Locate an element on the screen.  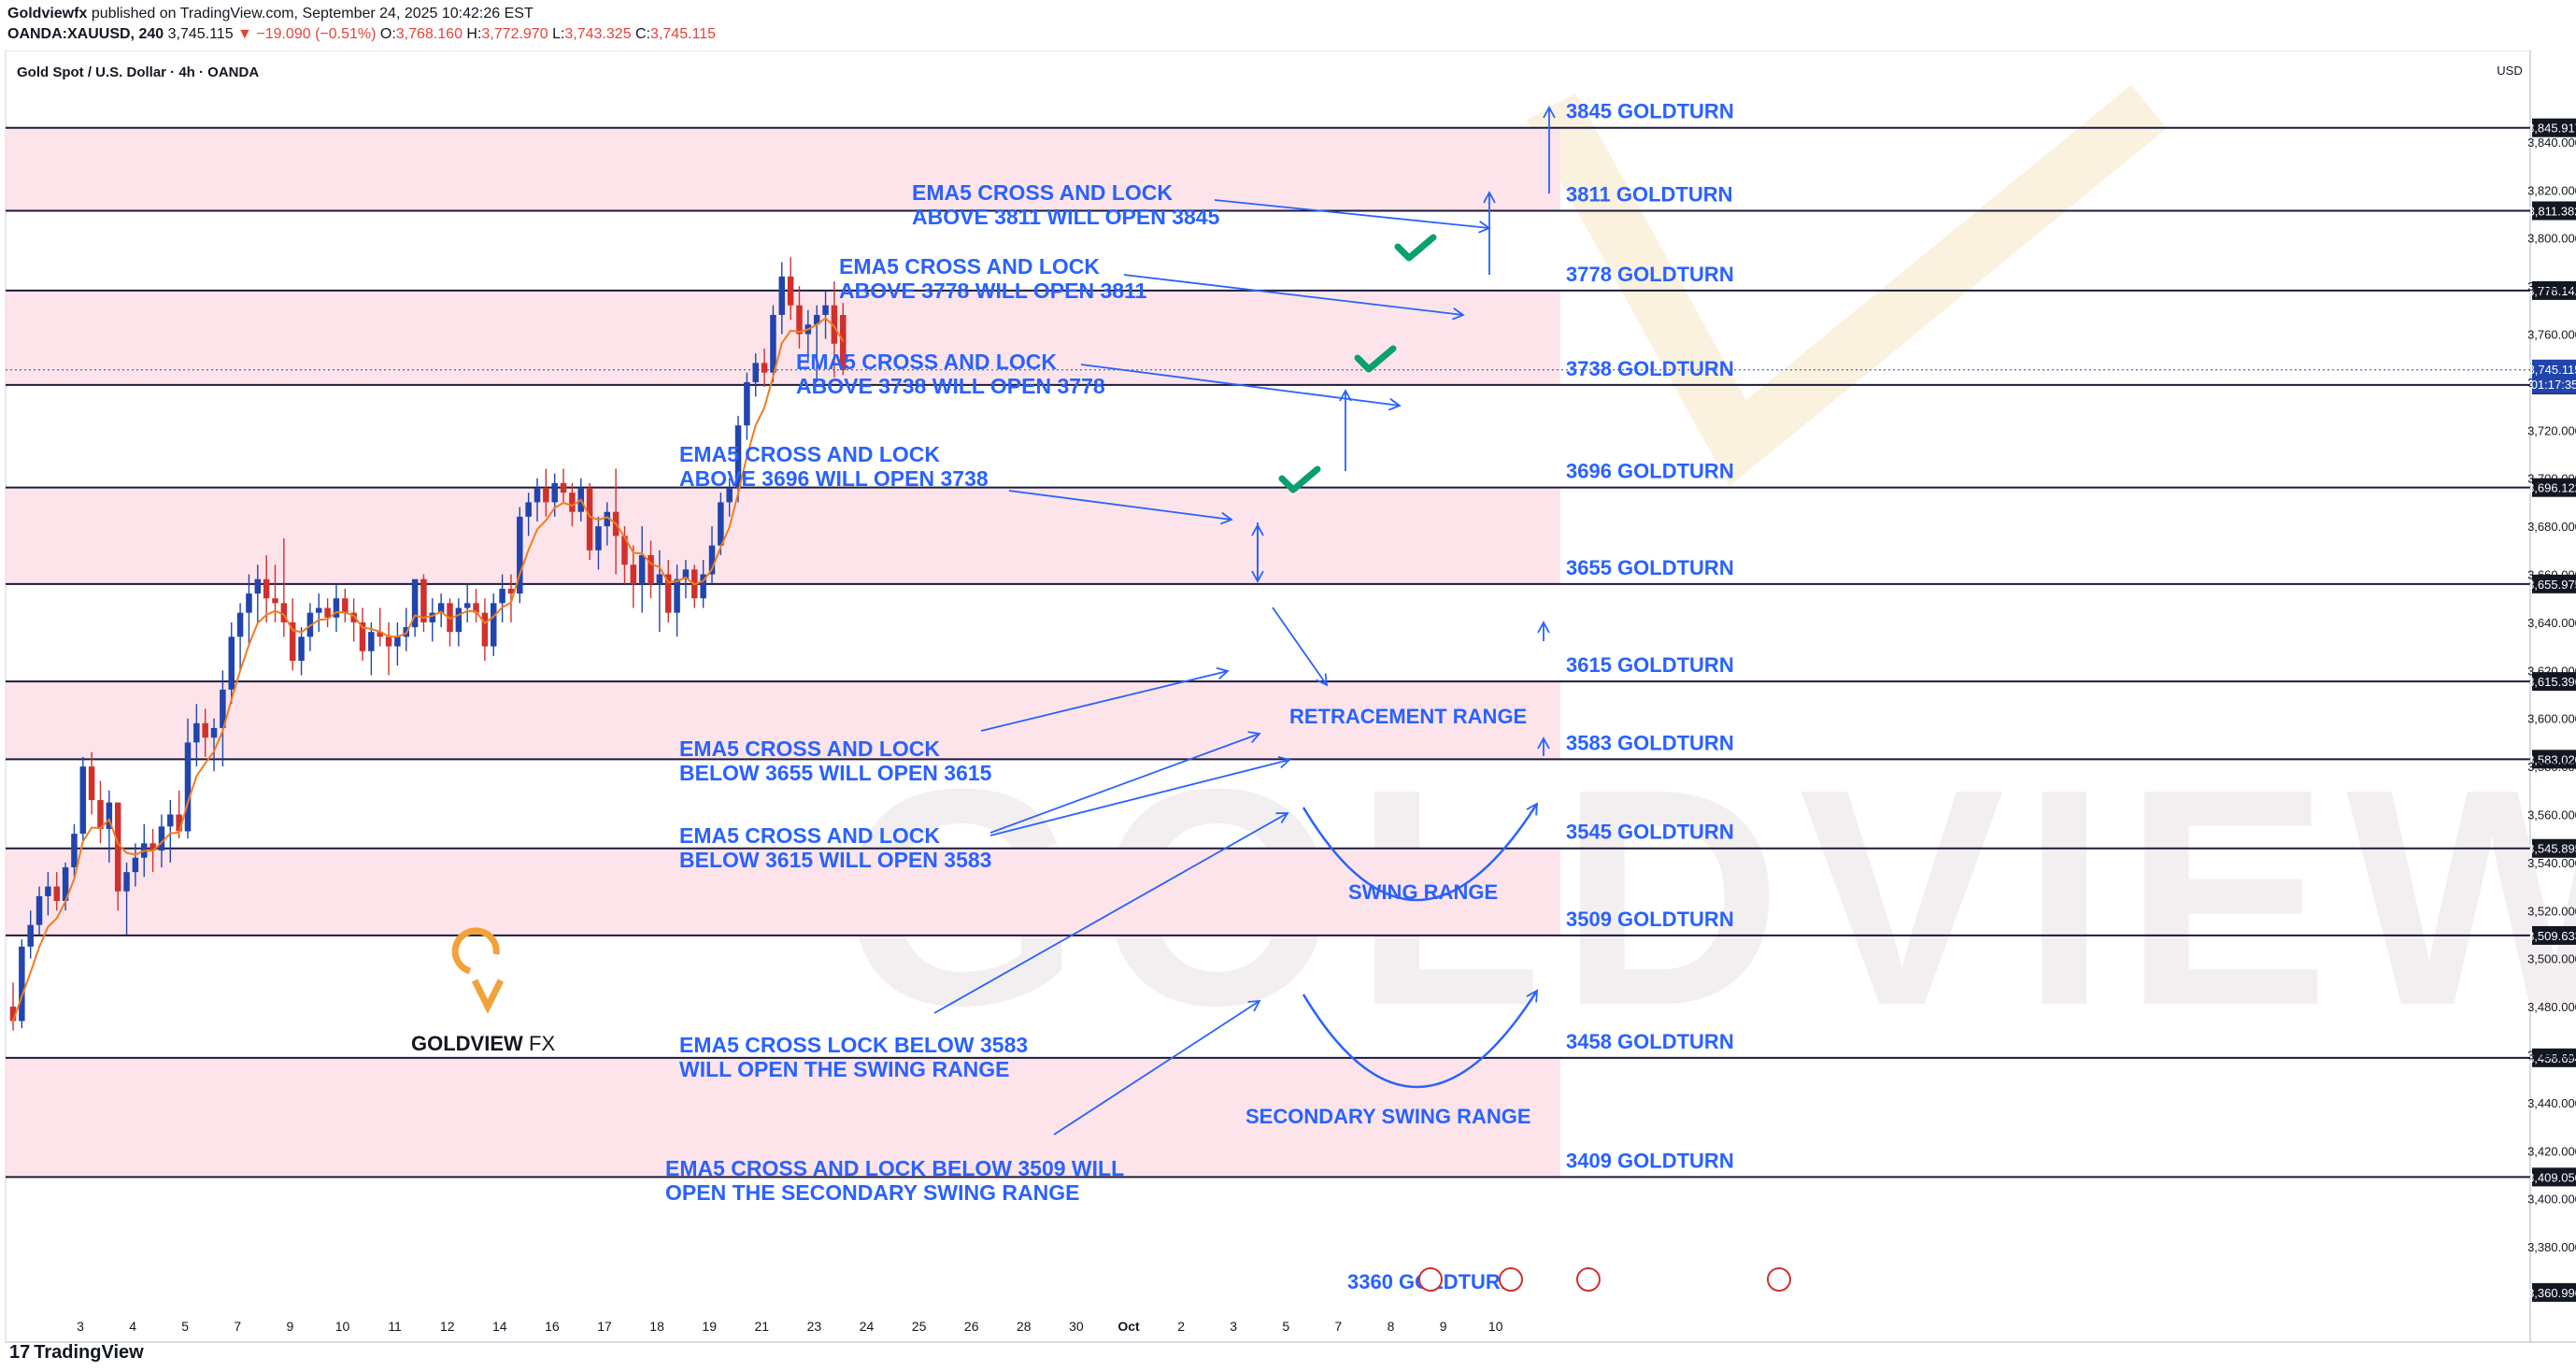
price-tick-label: 3,780.000 is located at coordinates (2552, 286).